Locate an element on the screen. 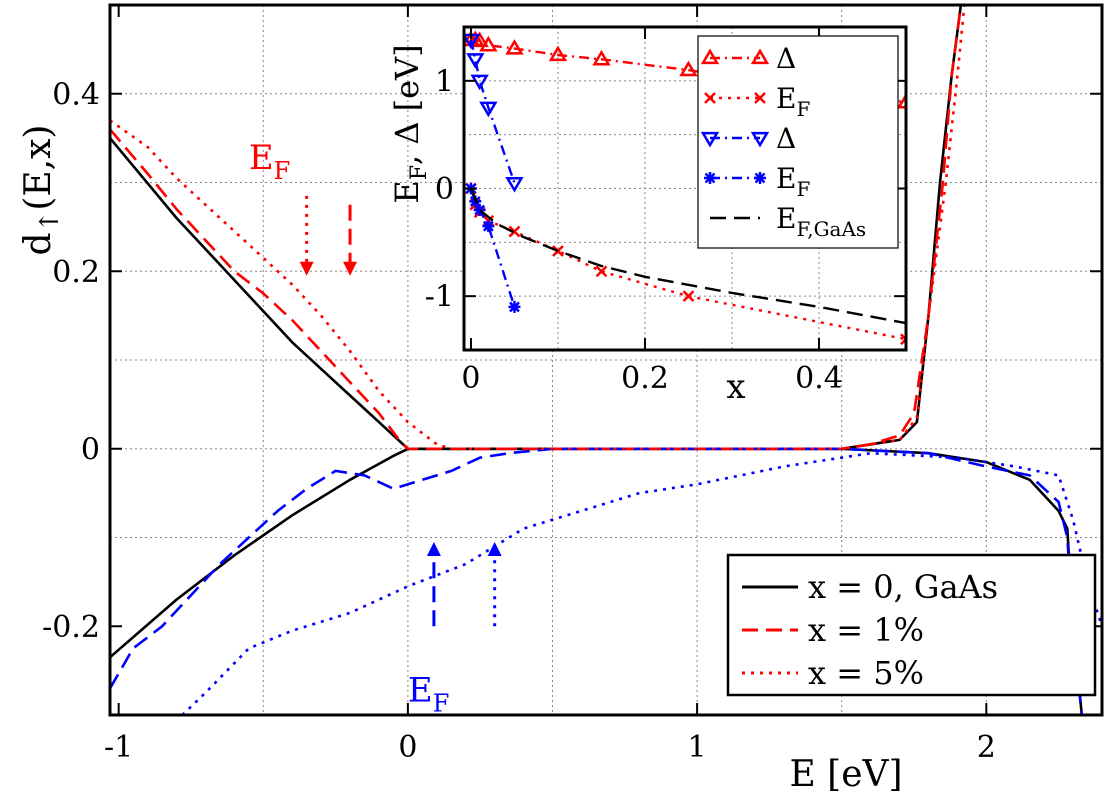 The width and height of the screenshot is (1107, 795). main-ytick-label: 0.2 is located at coordinates (76, 272).